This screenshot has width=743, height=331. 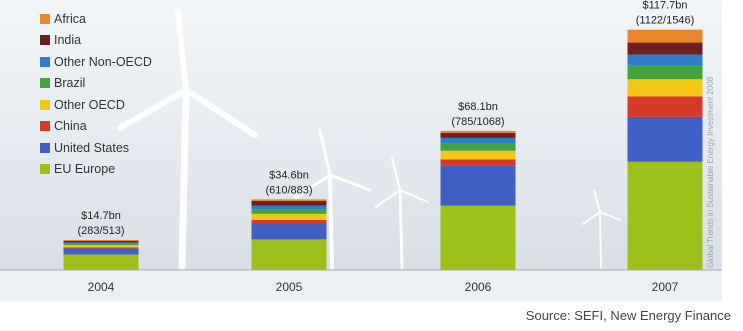 I want to click on bar-segment-2004-other-oecd, so click(x=101, y=246).